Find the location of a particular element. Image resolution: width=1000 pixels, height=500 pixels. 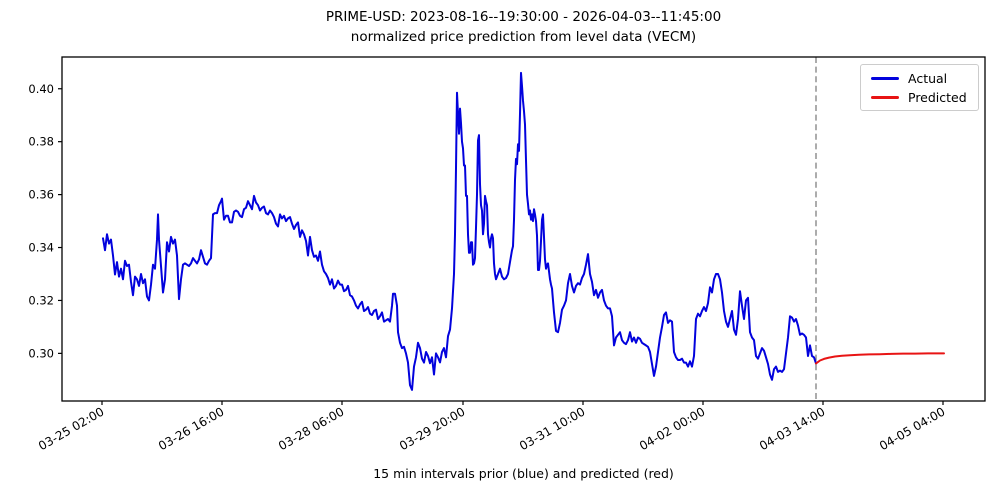

y-tick-label: 0.40 is located at coordinates (41, 89).